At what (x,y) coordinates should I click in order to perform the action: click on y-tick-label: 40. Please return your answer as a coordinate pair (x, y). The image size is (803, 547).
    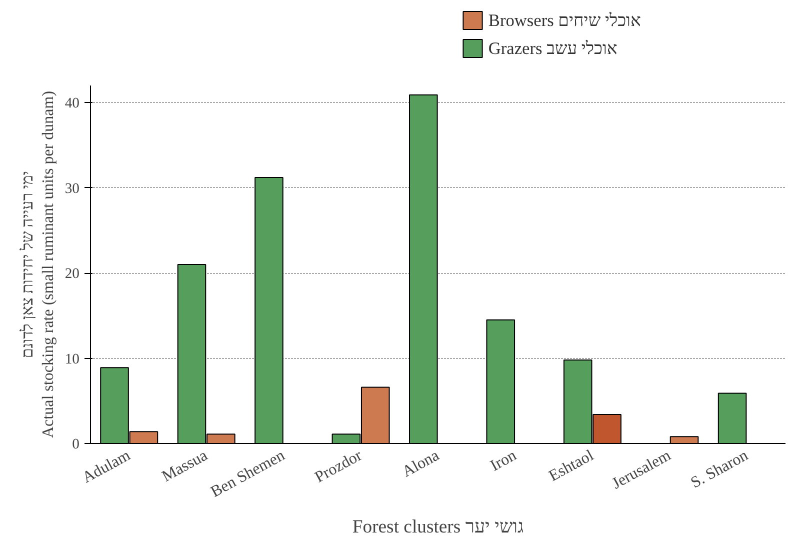
    Looking at the image, I should click on (72, 104).